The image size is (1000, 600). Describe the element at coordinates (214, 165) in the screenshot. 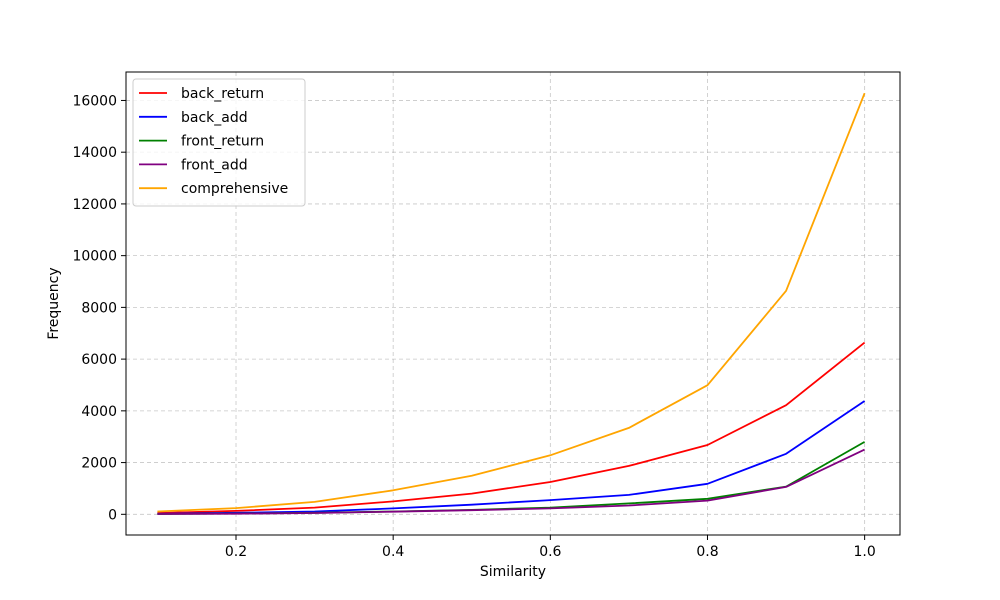

I see `legend-label-front-add: front_add` at that location.